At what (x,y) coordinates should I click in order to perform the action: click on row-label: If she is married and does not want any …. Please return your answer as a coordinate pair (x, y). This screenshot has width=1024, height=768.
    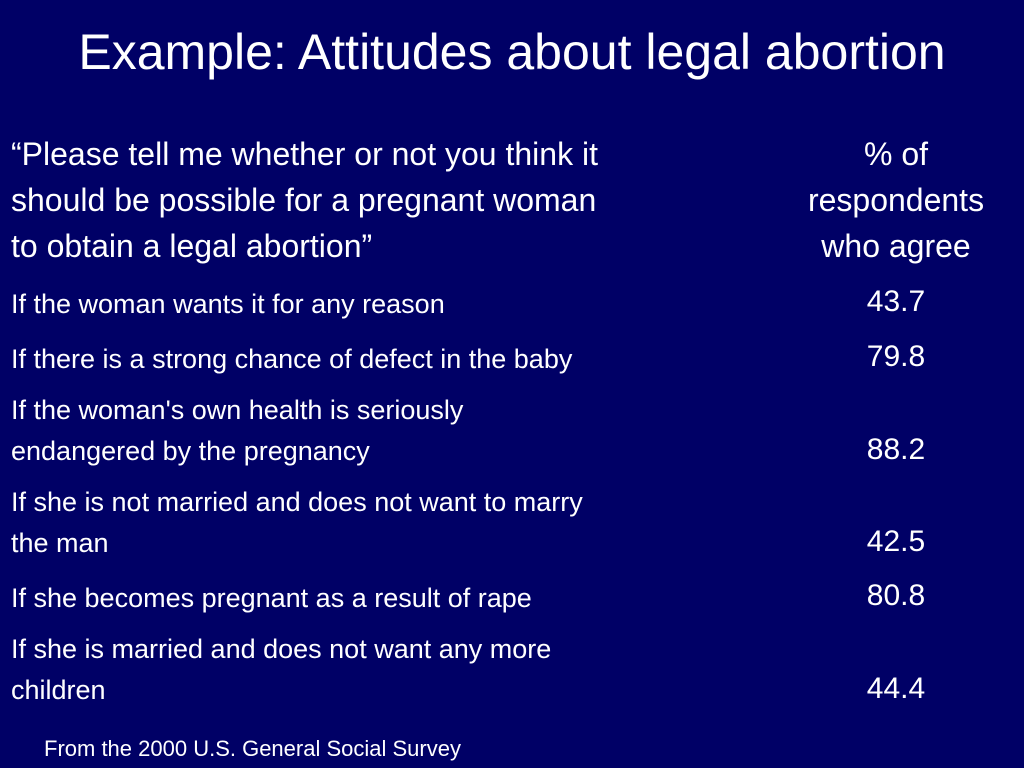
    Looking at the image, I should click on (391, 670).